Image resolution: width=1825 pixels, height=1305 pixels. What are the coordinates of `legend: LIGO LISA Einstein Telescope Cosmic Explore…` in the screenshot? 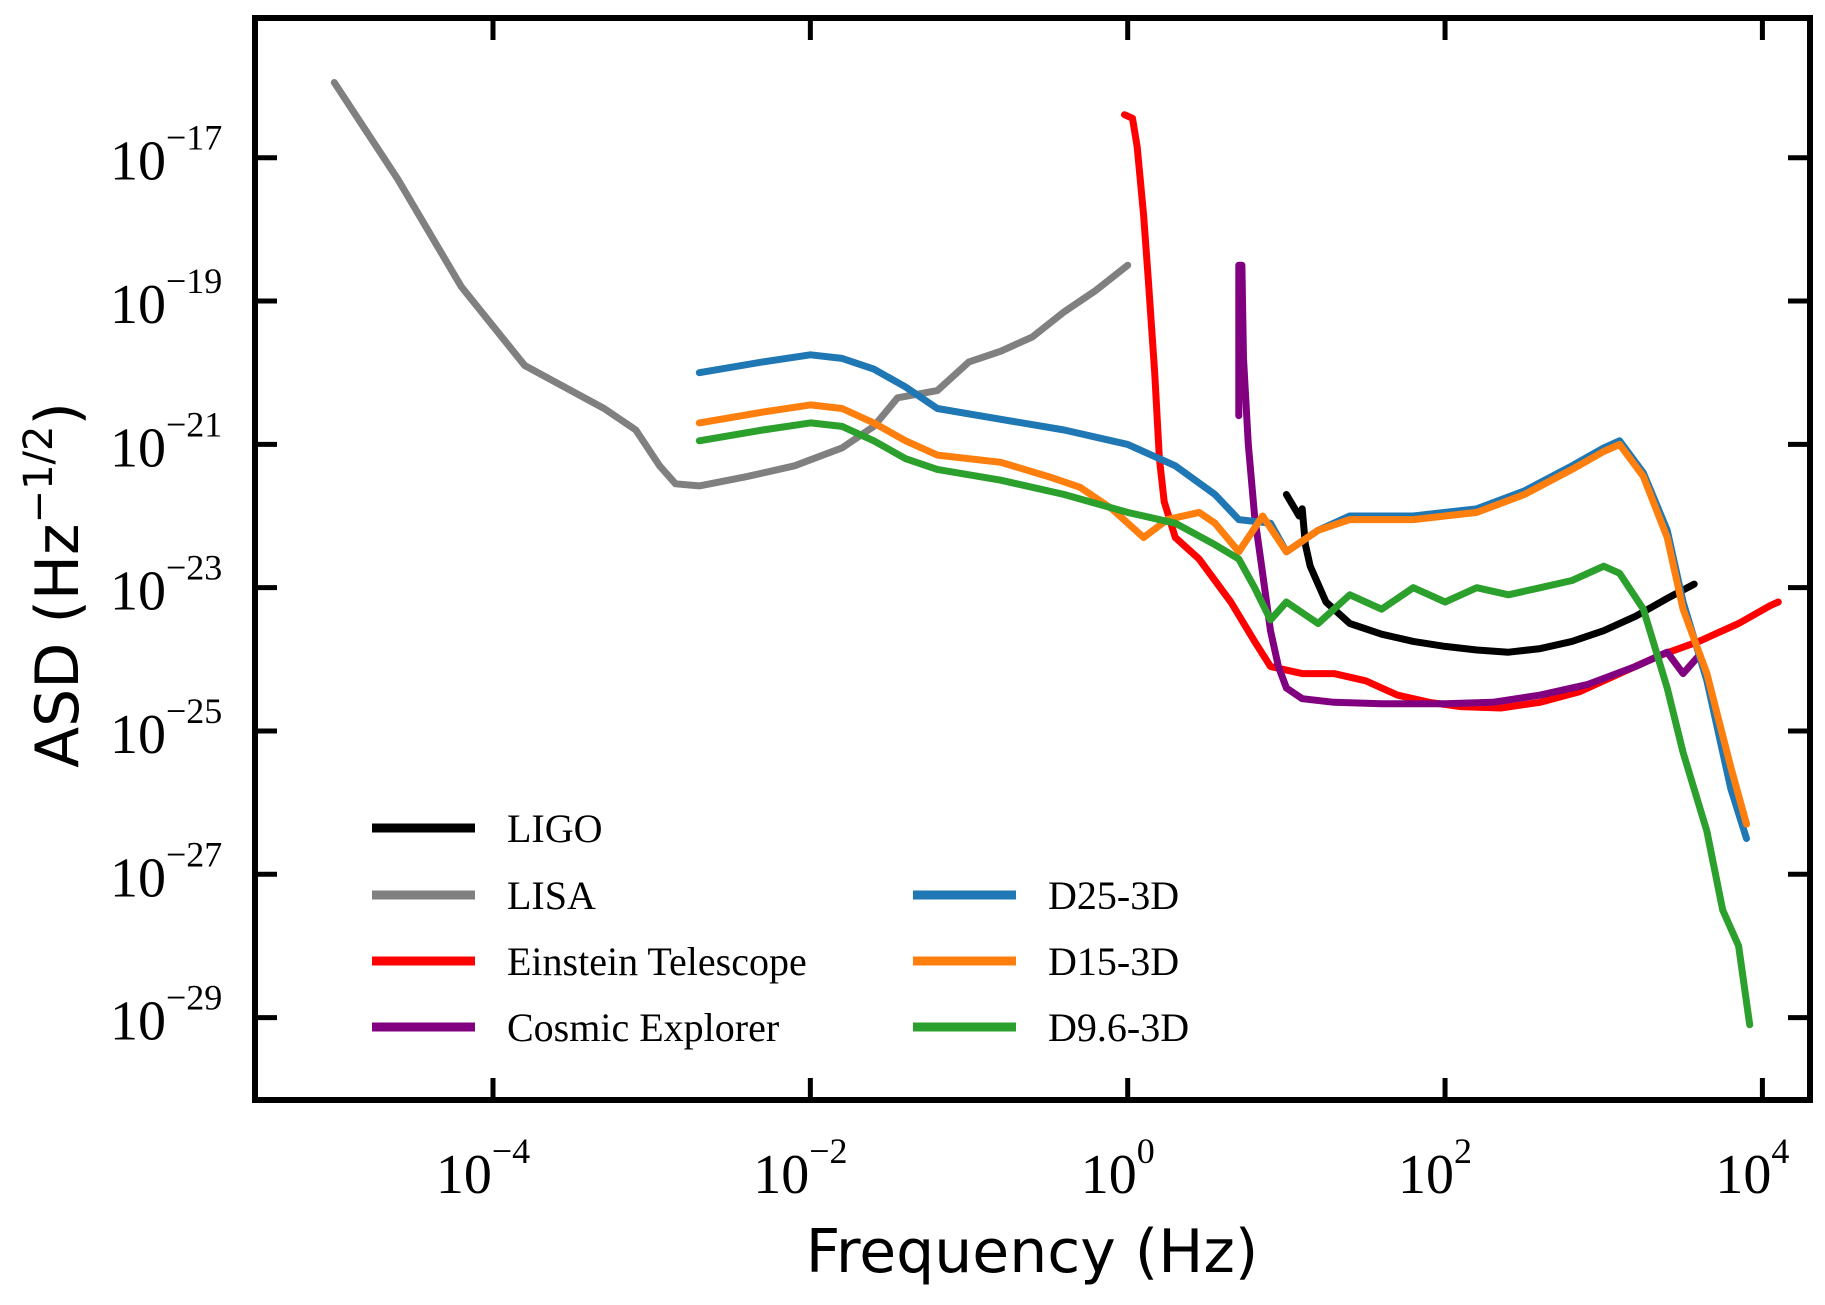 It's located at (780, 928).